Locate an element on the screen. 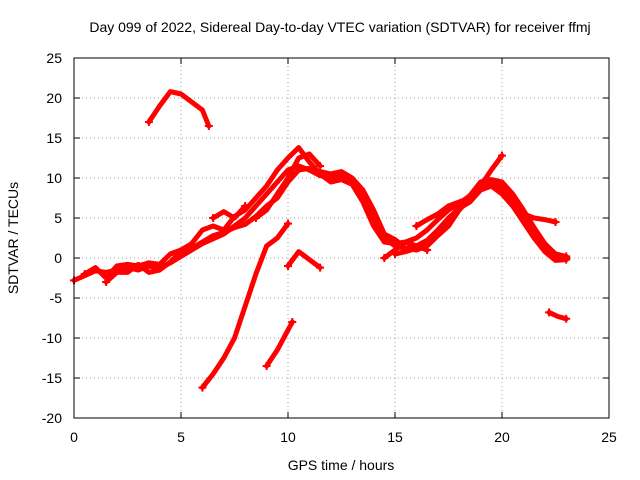 The width and height of the screenshot is (640, 480). x-axis-label: GPS time / hours is located at coordinates (341, 465).